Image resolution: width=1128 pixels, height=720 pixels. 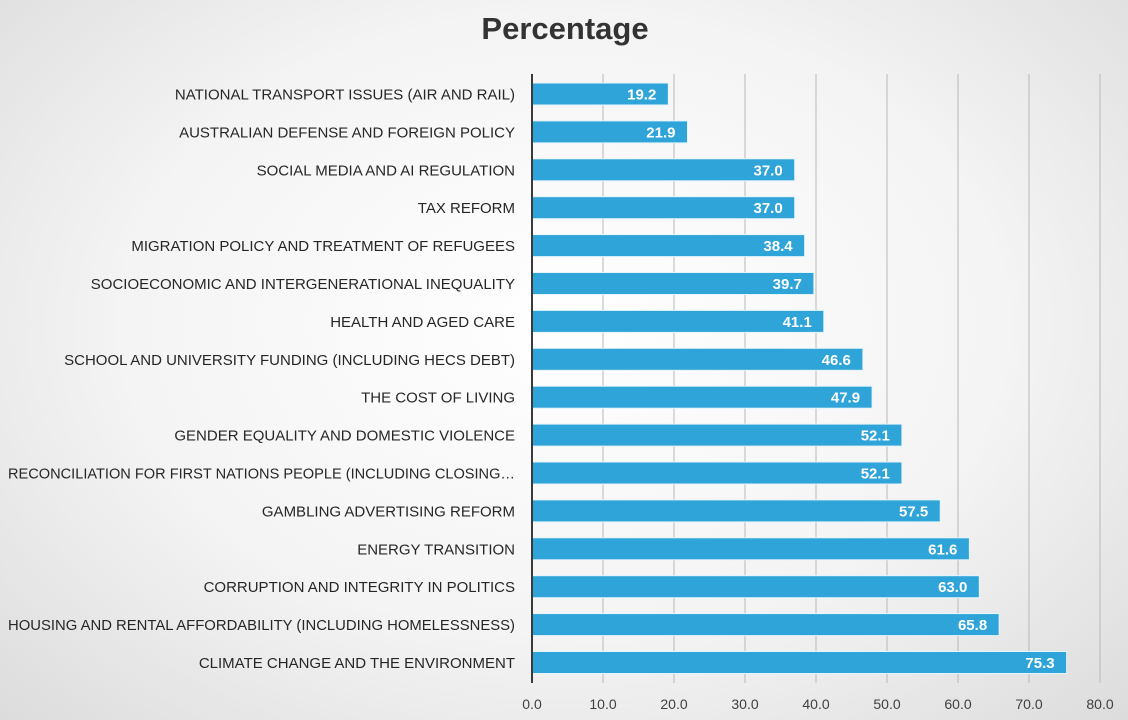 I want to click on category-label: CORRUPTION AND INTEGRITY IN POLITICS, so click(x=359, y=587).